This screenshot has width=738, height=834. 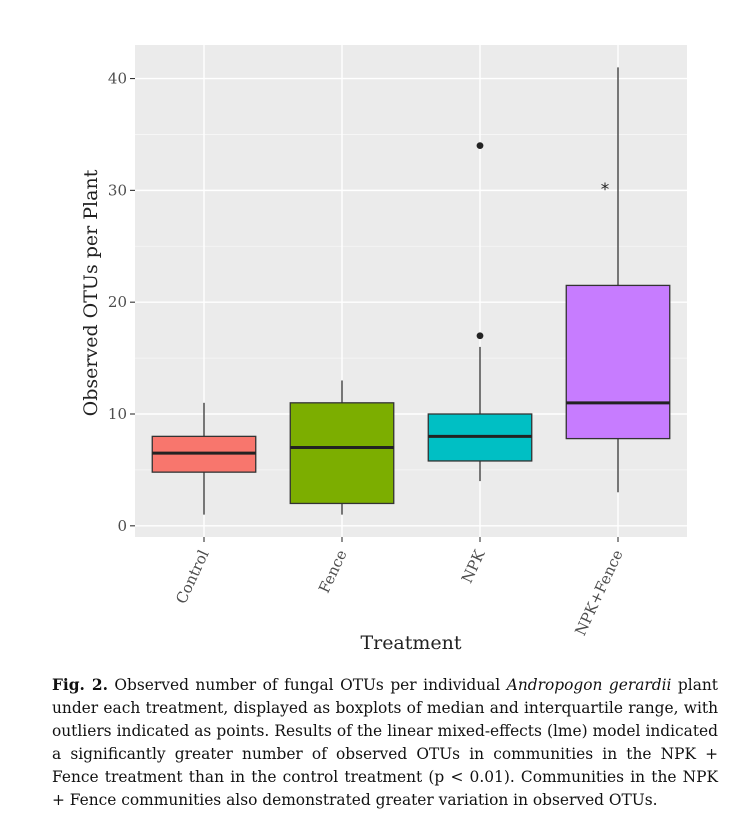 What do you see at coordinates (333, 571) in the screenshot?
I see `x-tick-label: Fence` at bounding box center [333, 571].